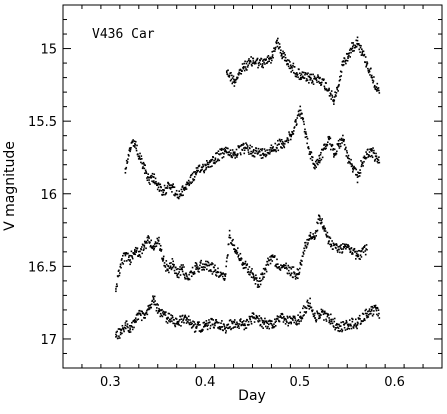 The height and width of the screenshot is (414, 447). Describe the element at coordinates (252, 152) in the screenshot. I see `light-curve-series` at that location.